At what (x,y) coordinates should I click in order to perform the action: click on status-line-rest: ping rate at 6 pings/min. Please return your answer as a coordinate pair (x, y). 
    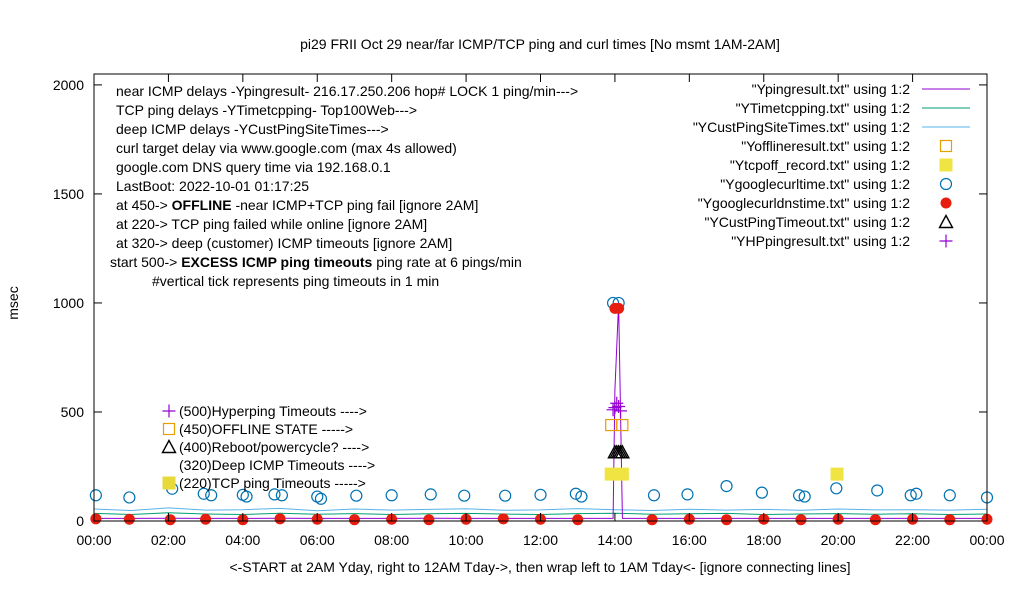
    Looking at the image, I should click on (449, 262).